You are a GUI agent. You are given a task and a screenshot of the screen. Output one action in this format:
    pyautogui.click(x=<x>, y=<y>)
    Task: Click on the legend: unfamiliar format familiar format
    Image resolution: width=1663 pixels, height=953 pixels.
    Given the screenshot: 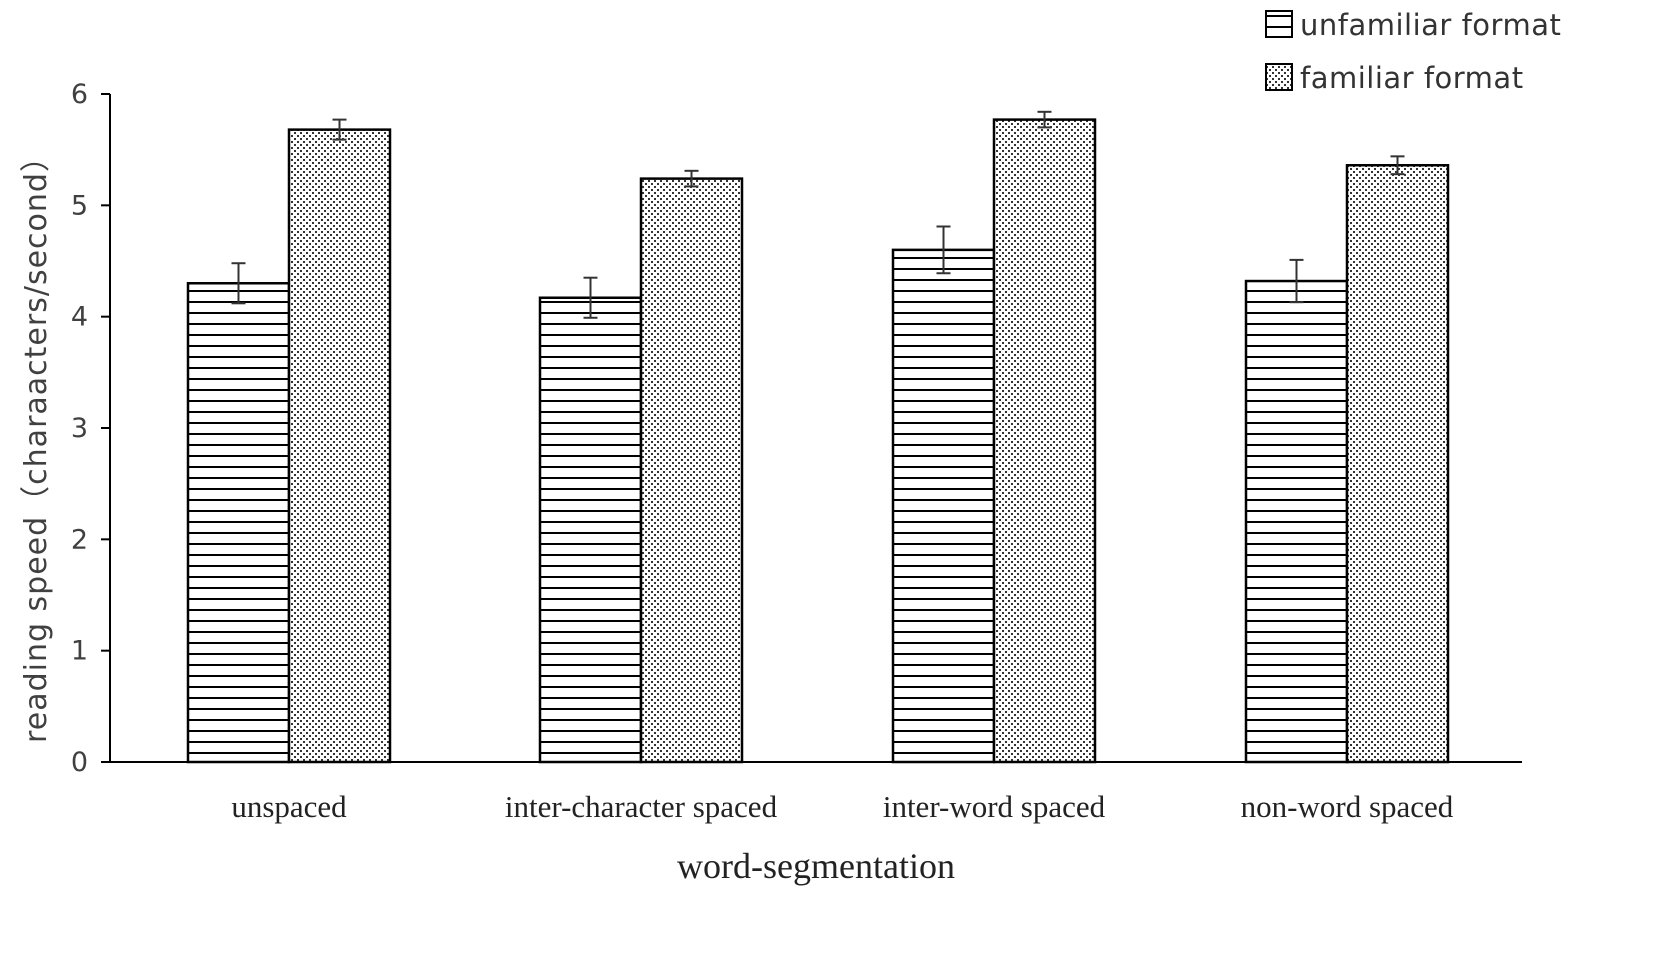 What is the action you would take?
    pyautogui.click(x=1413, y=51)
    